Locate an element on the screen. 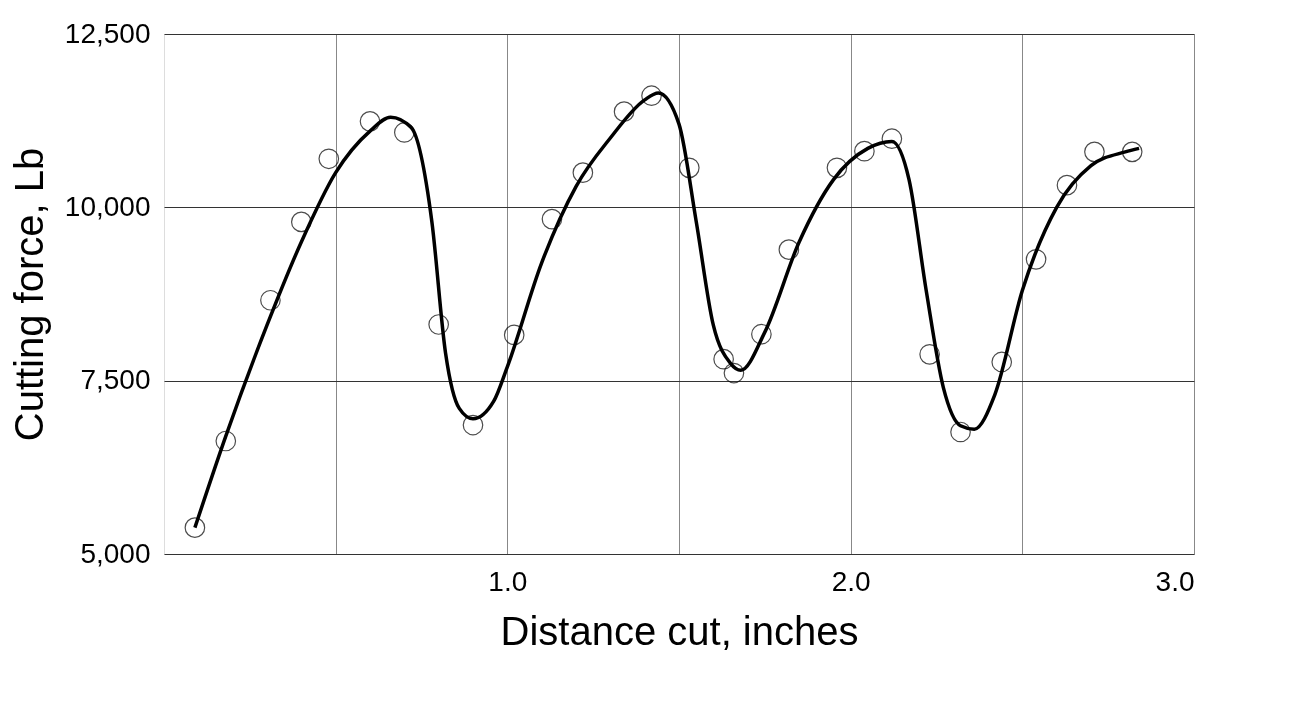 The width and height of the screenshot is (1301, 703). y-tick-label: 10,000 is located at coordinates (107, 206).